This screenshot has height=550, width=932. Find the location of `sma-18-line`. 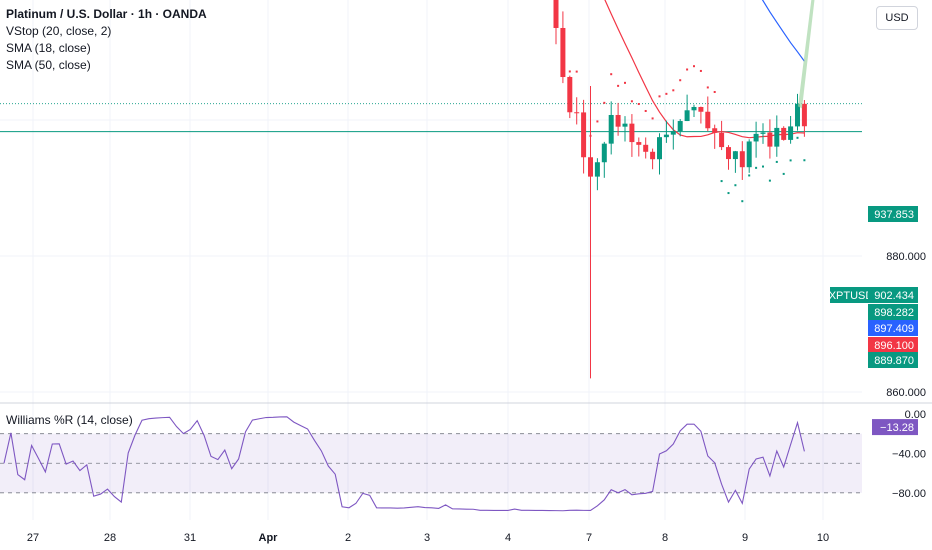

sma-18-line is located at coordinates (704, 69).